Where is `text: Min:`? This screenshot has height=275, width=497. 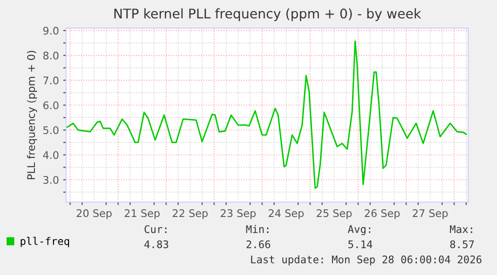 text: Min: is located at coordinates (257, 229).